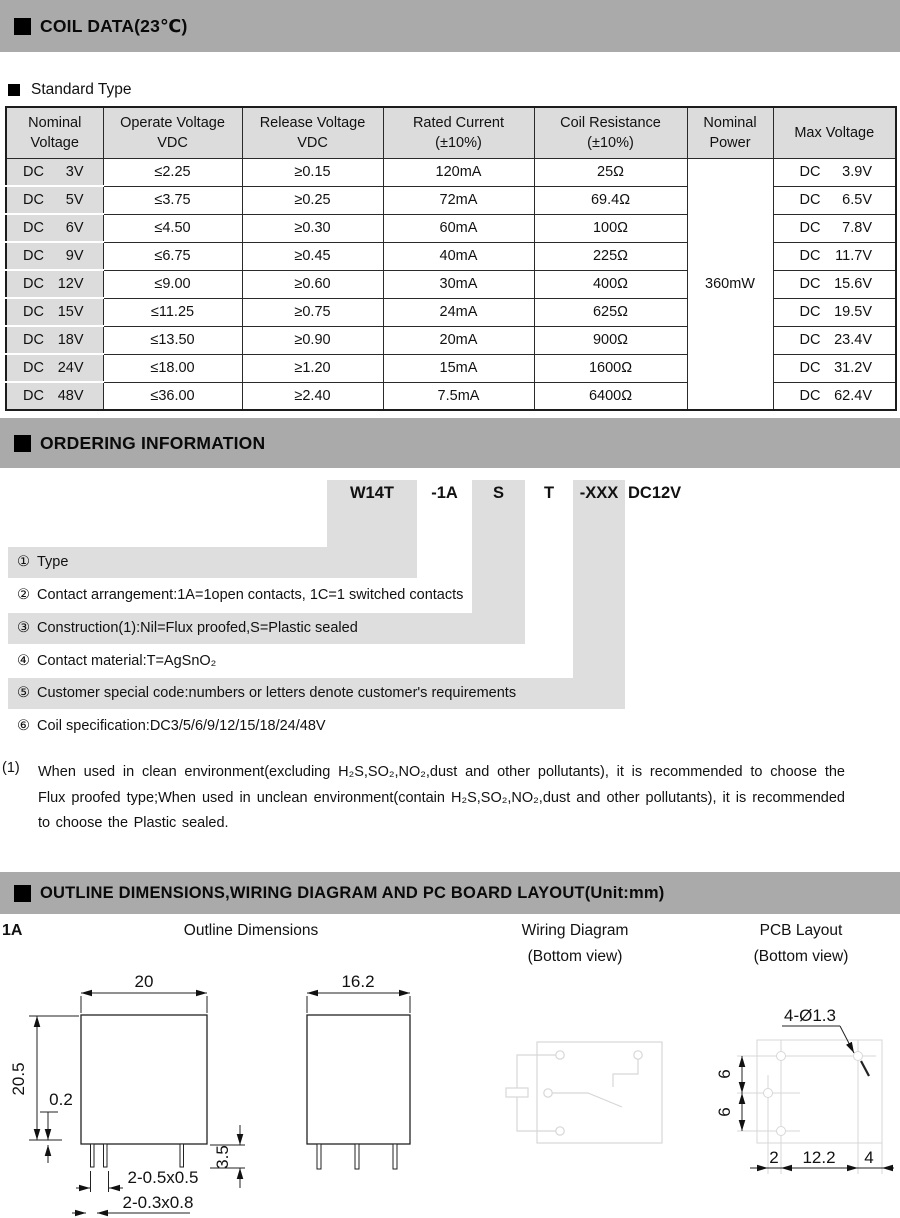 Image resolution: width=900 pixels, height=1218 pixels. Describe the element at coordinates (451, 200) in the screenshot. I see `table-row: DC 5V ≤3.75 ≥0.25 72mA 69.4Ω DC 6.5V` at that location.